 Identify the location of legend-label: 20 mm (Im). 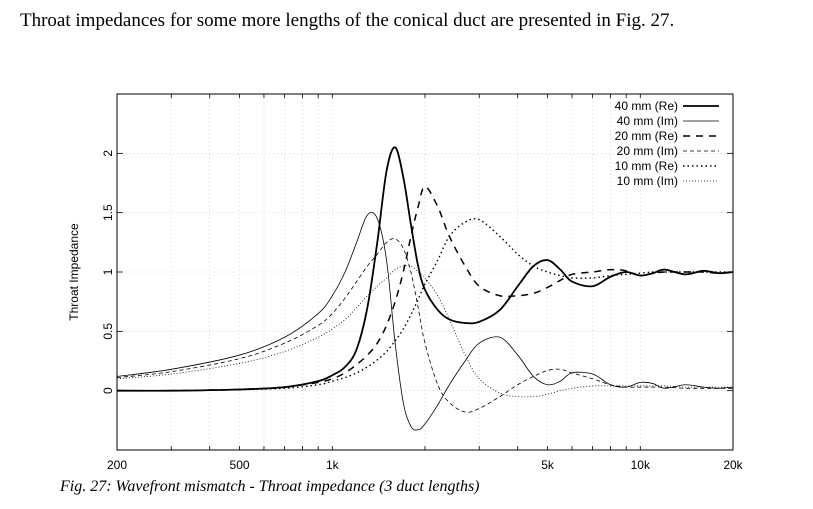
(647, 151).